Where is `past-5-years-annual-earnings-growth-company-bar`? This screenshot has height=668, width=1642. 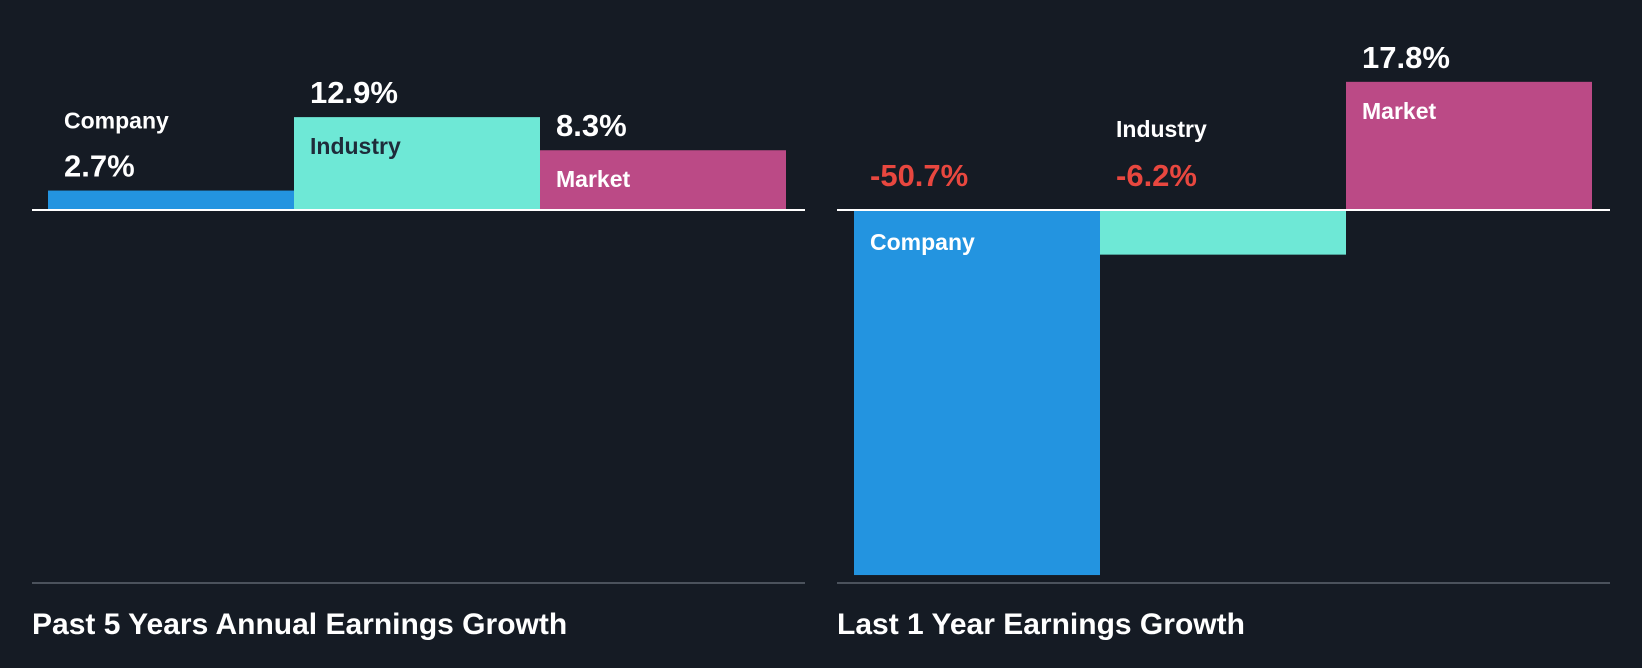 past-5-years-annual-earnings-growth-company-bar is located at coordinates (171, 200).